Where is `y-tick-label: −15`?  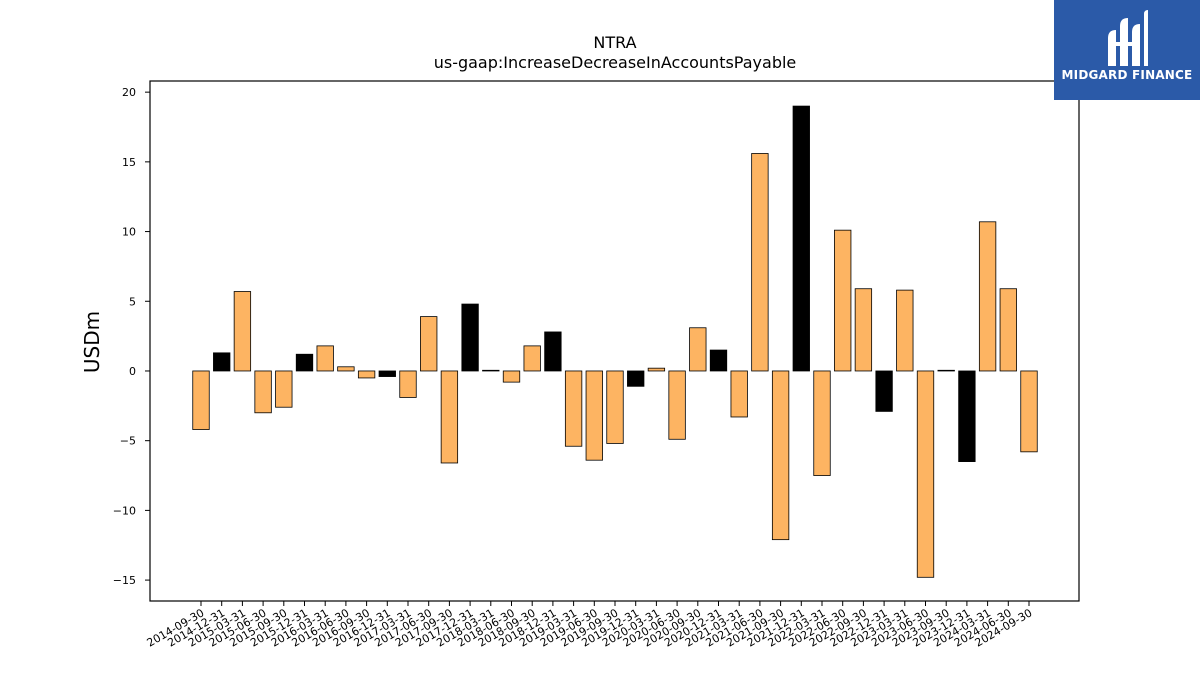 y-tick-label: −15 is located at coordinates (124, 580).